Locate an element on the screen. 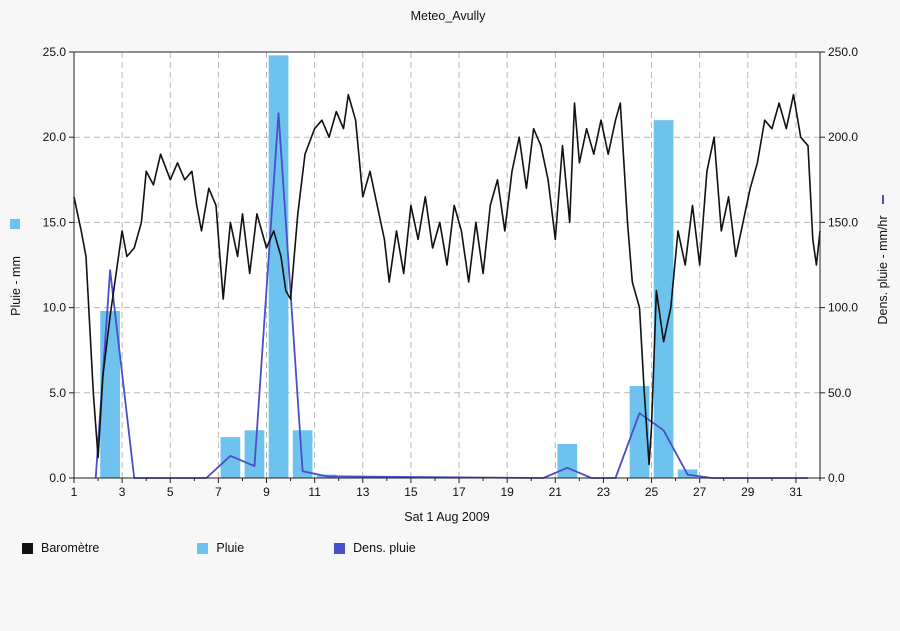 The image size is (900, 631). y-right-tick-label: 150.0 is located at coordinates (843, 222).